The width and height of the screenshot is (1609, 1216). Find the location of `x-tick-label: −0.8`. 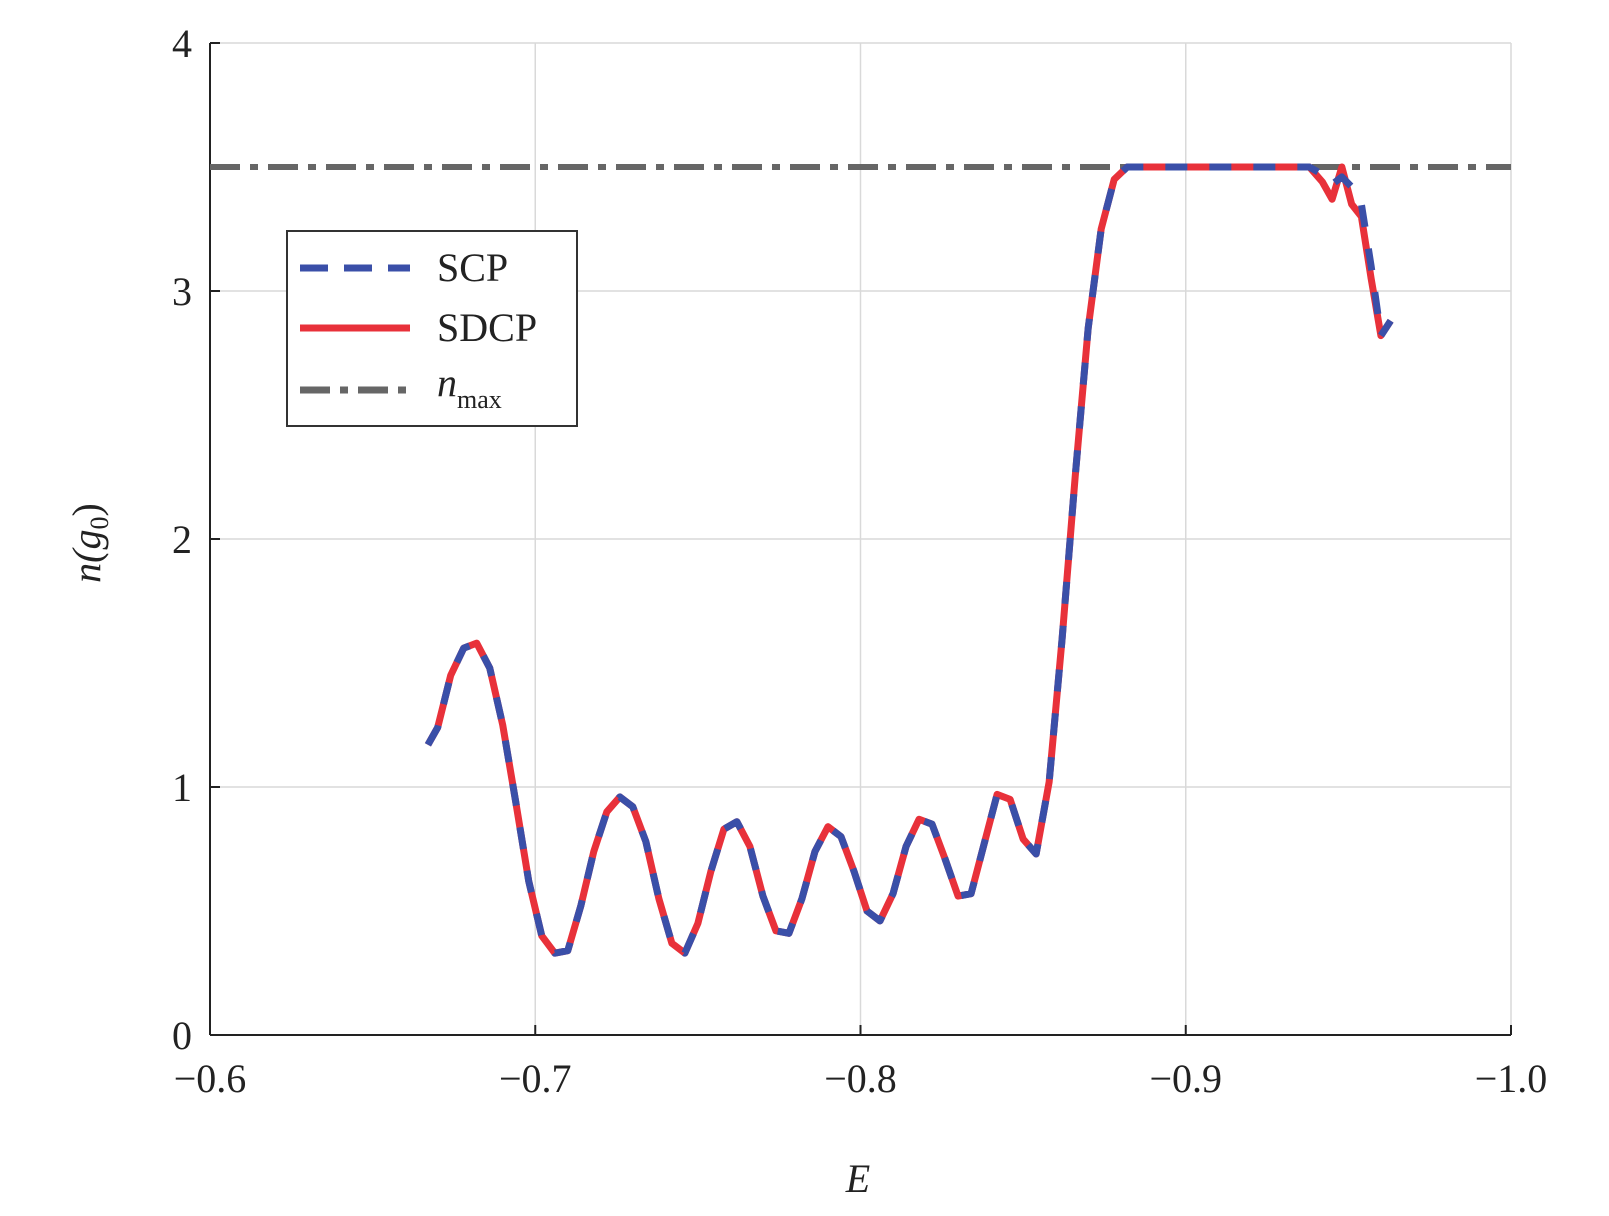

x-tick-label: −0.8 is located at coordinates (860, 1078).